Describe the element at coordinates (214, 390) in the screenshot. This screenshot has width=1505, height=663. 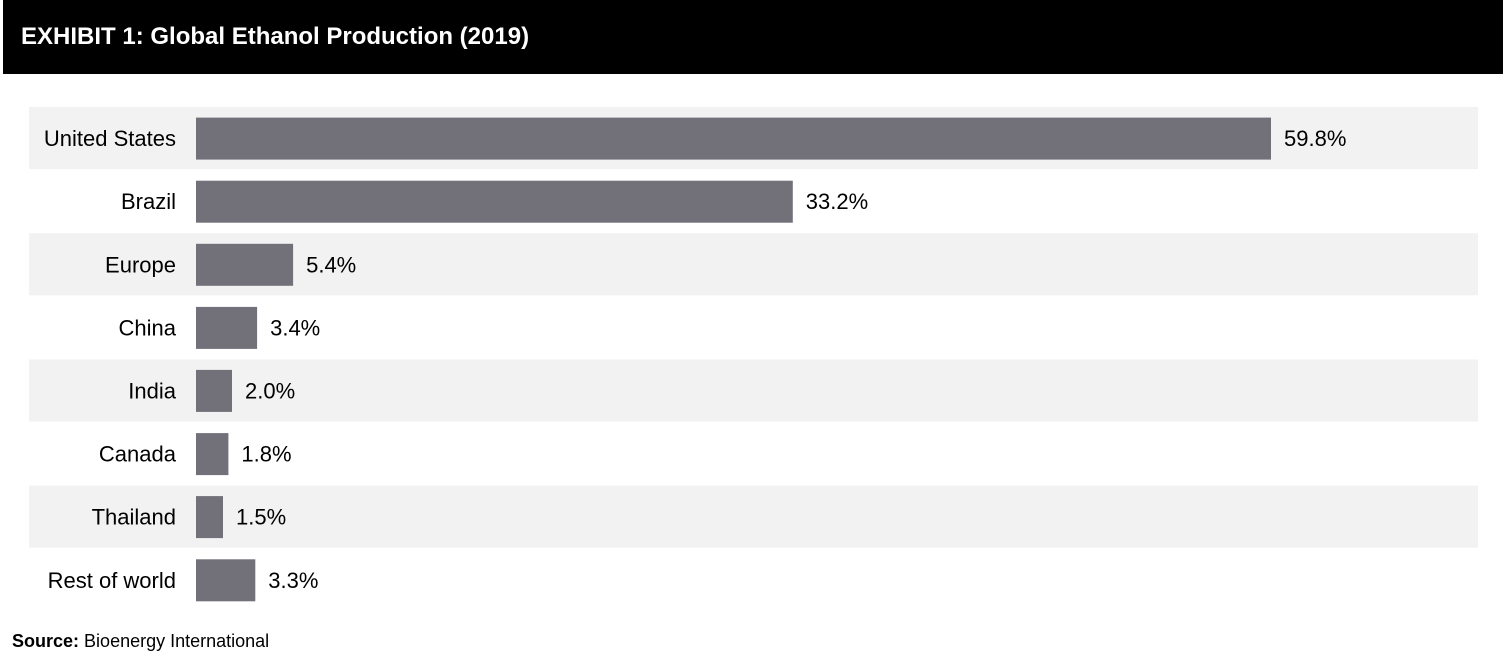
I see `bar-india` at that location.